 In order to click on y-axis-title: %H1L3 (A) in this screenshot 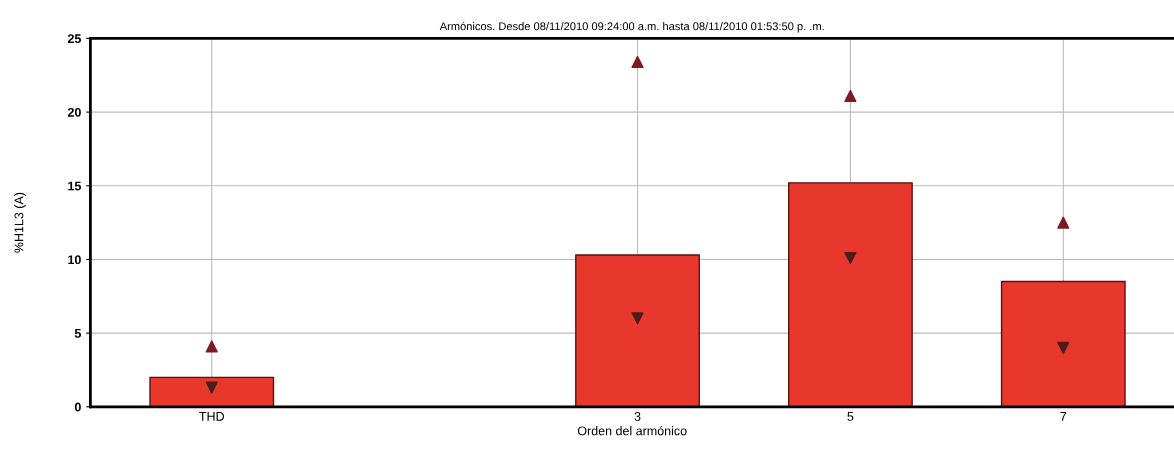, I will do `click(20, 222)`.